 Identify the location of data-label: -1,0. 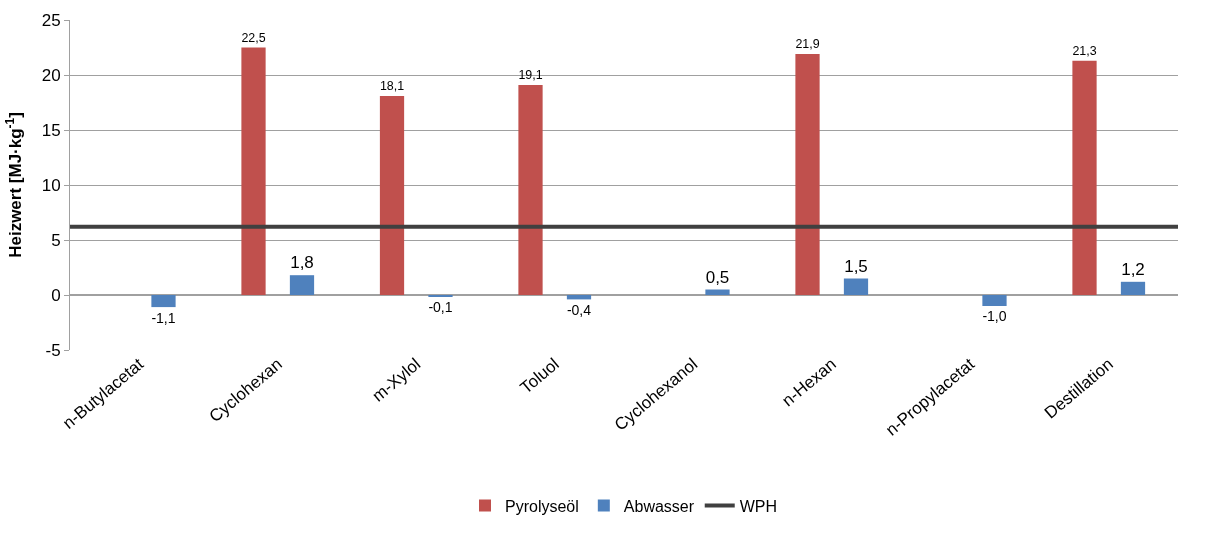
(994, 316).